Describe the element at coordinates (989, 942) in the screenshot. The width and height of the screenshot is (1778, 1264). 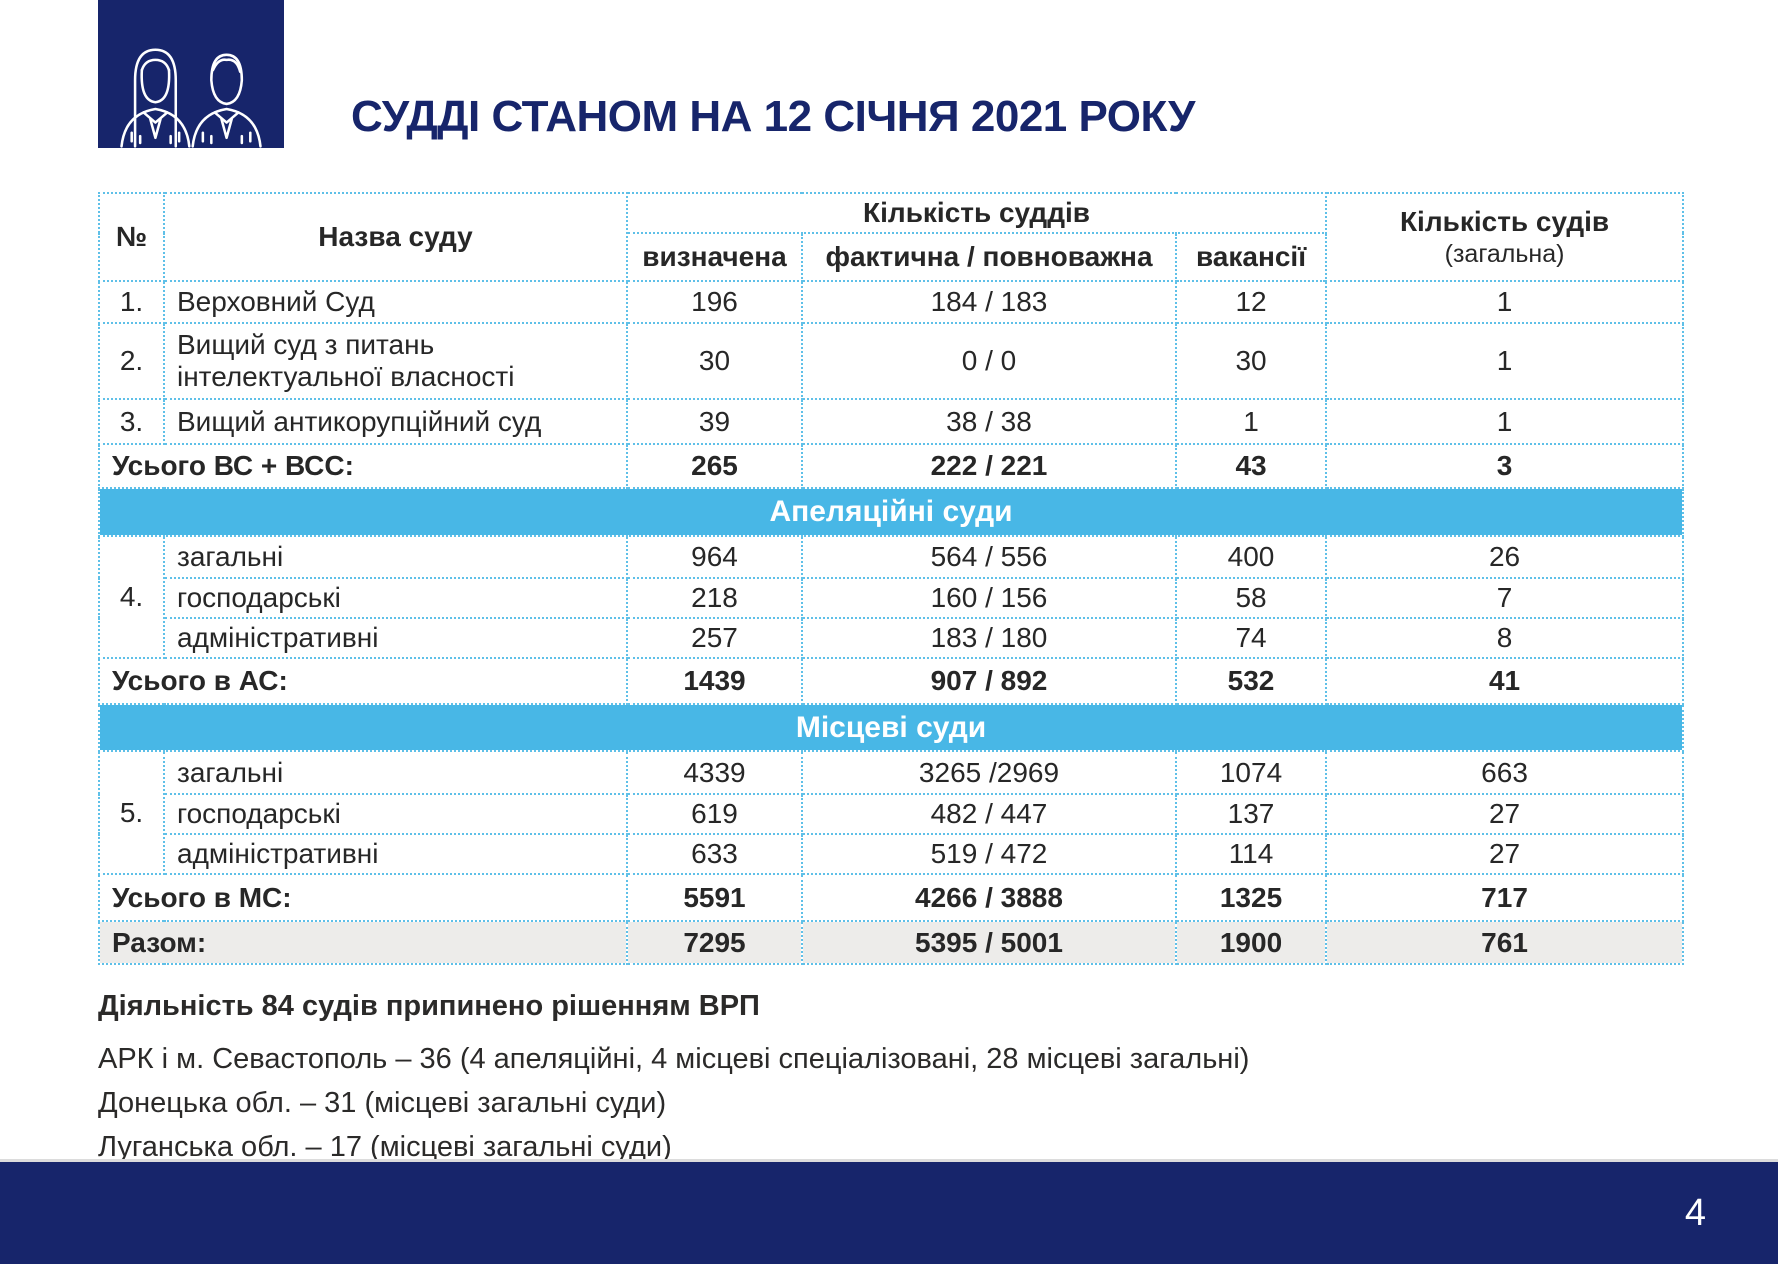
I see `cell-actual: 5395 / 5001` at that location.